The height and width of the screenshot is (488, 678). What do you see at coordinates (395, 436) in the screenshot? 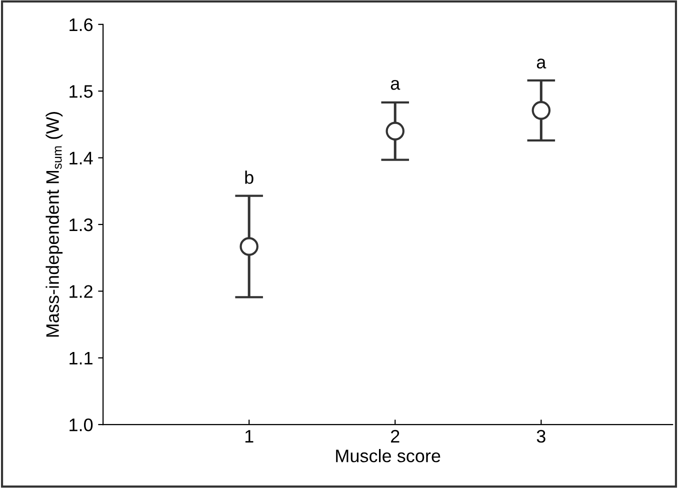
I see `x-tick-label: 2` at bounding box center [395, 436].